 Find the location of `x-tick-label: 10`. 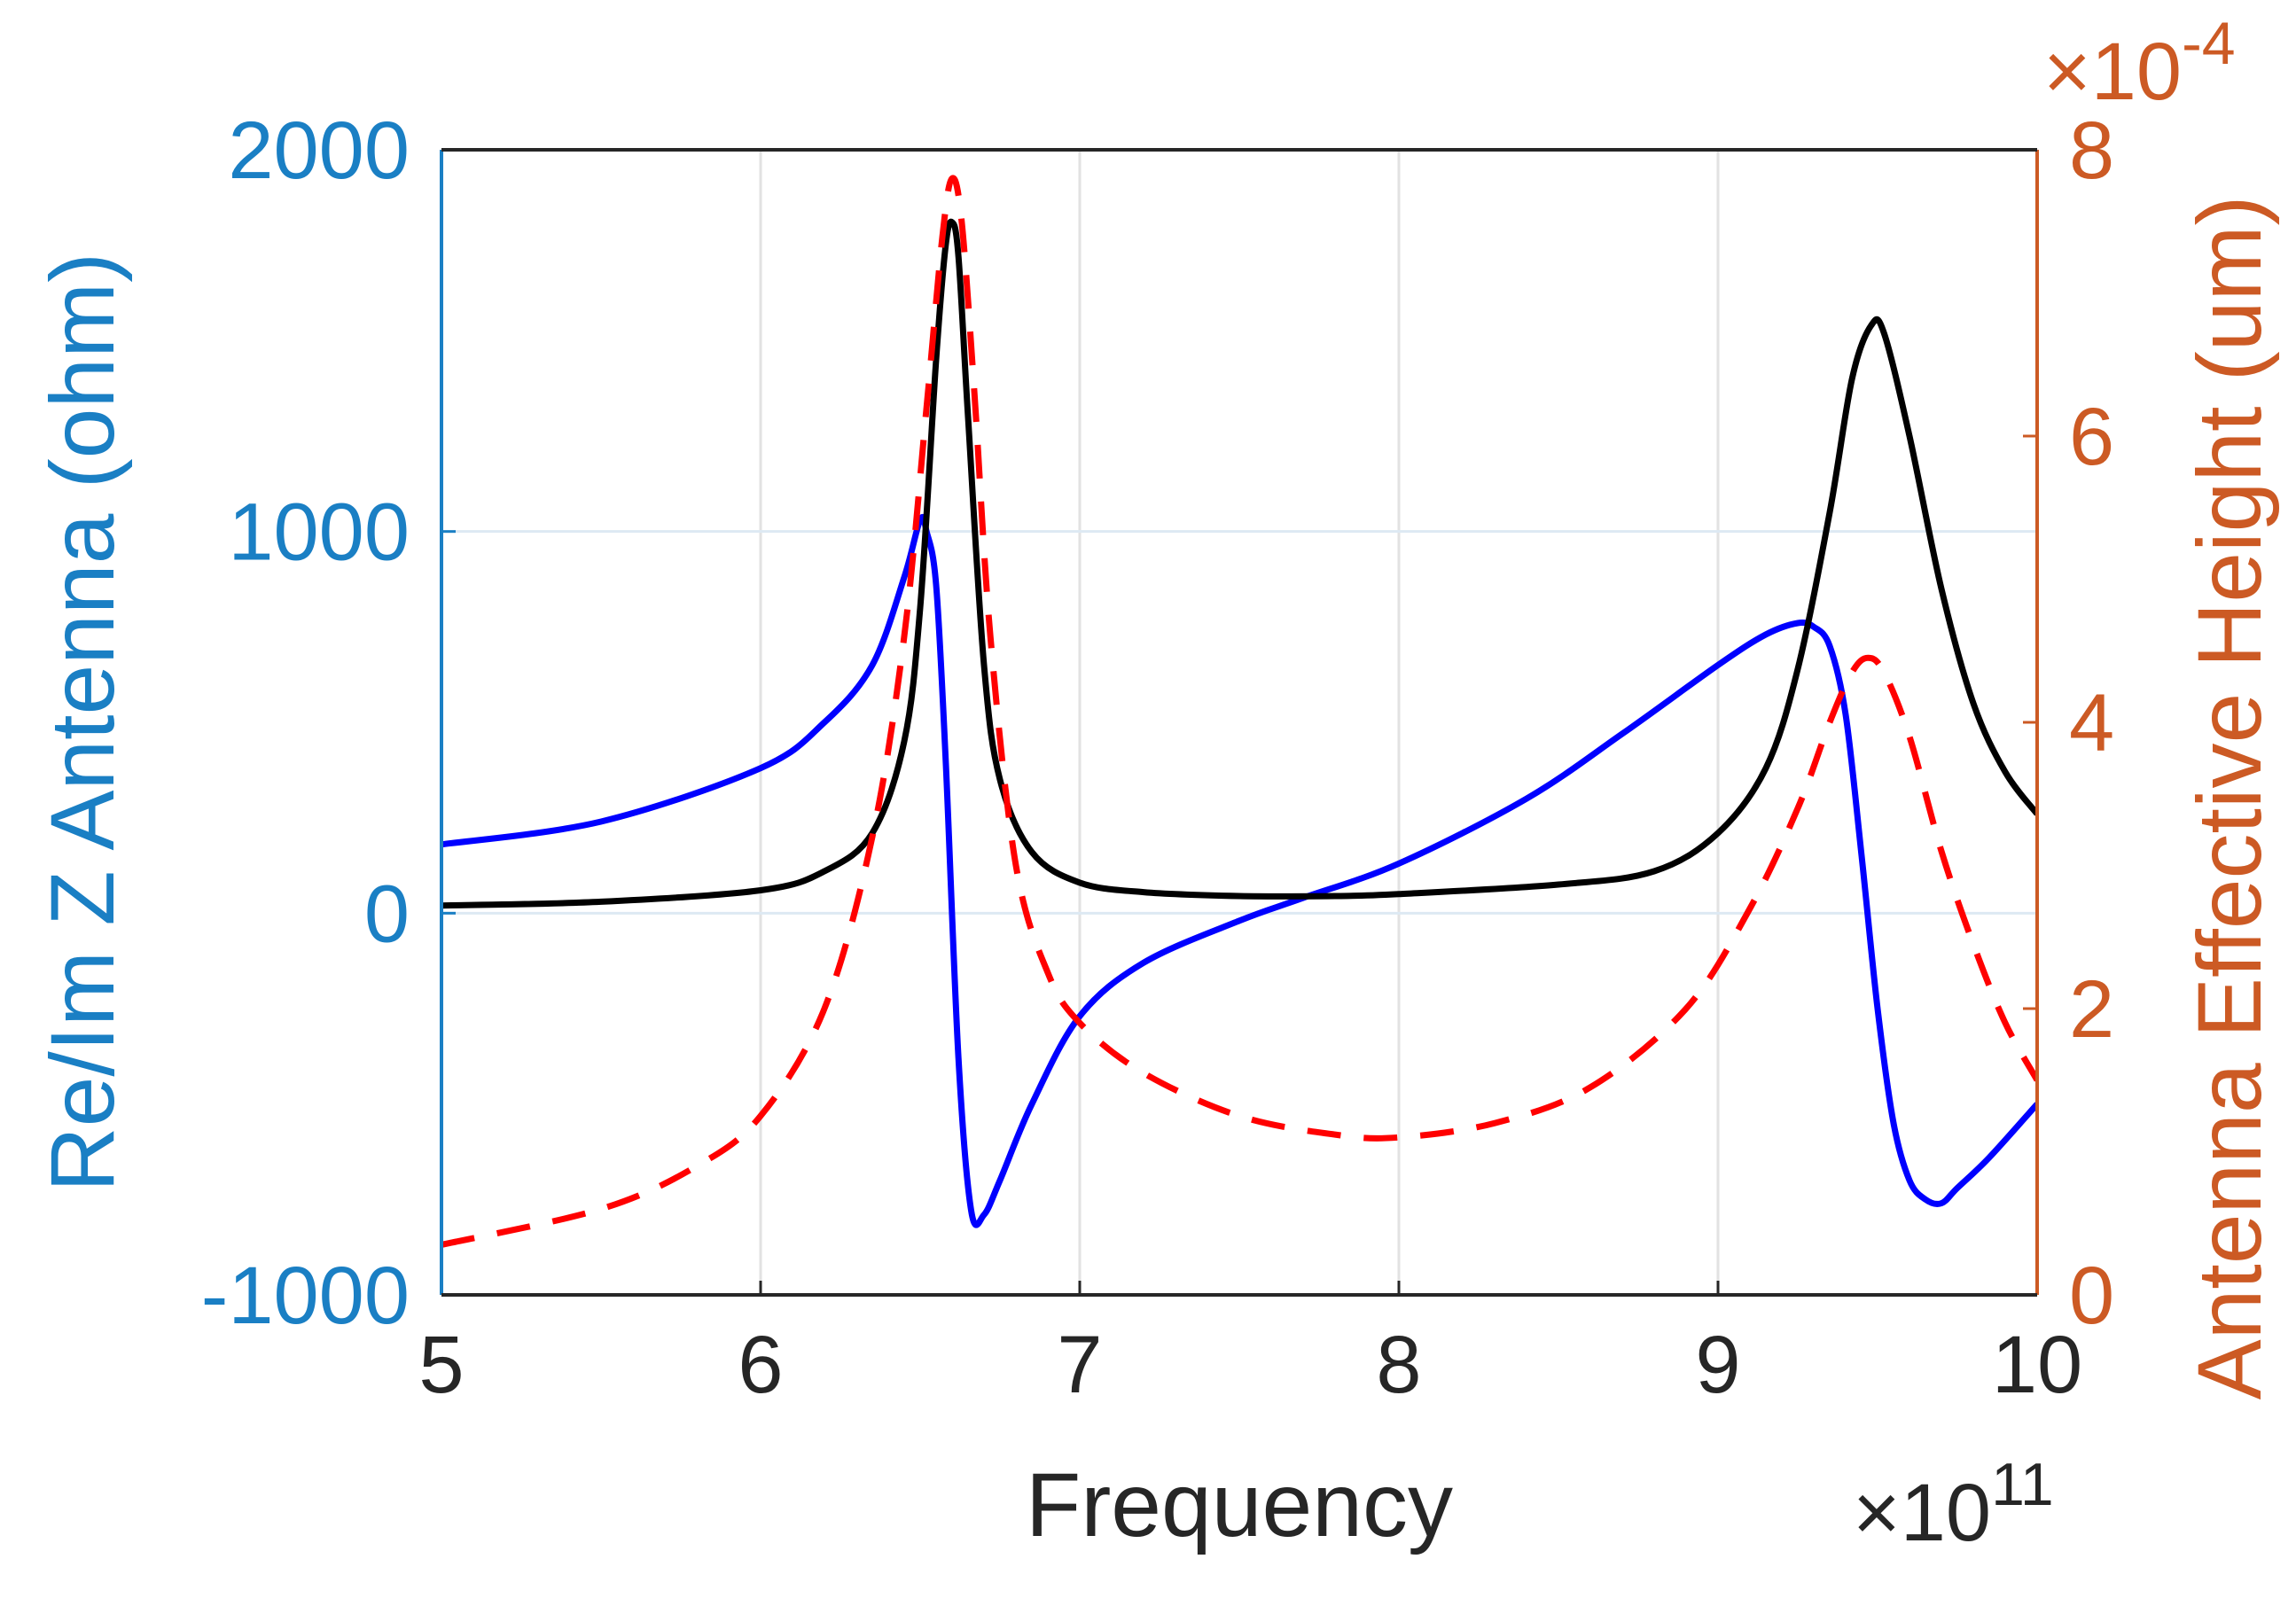

x-tick-label: 10 is located at coordinates (2037, 1365).